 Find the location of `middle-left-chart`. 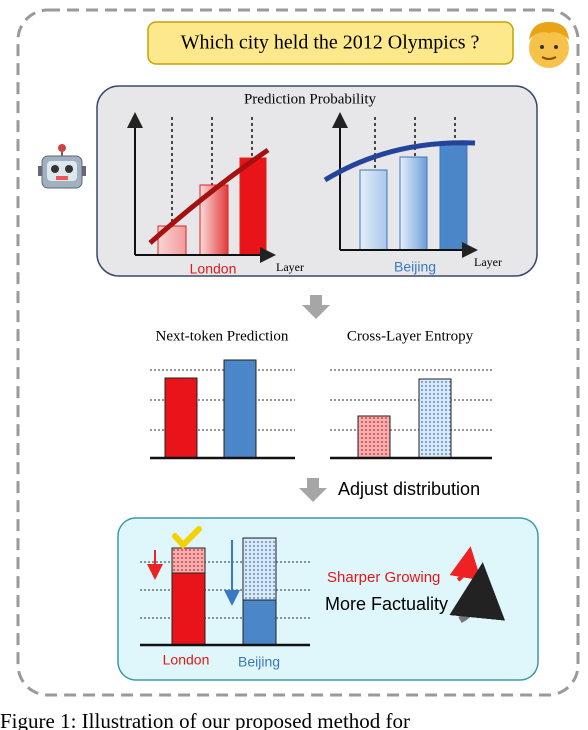

middle-left-chart is located at coordinates (222, 409).